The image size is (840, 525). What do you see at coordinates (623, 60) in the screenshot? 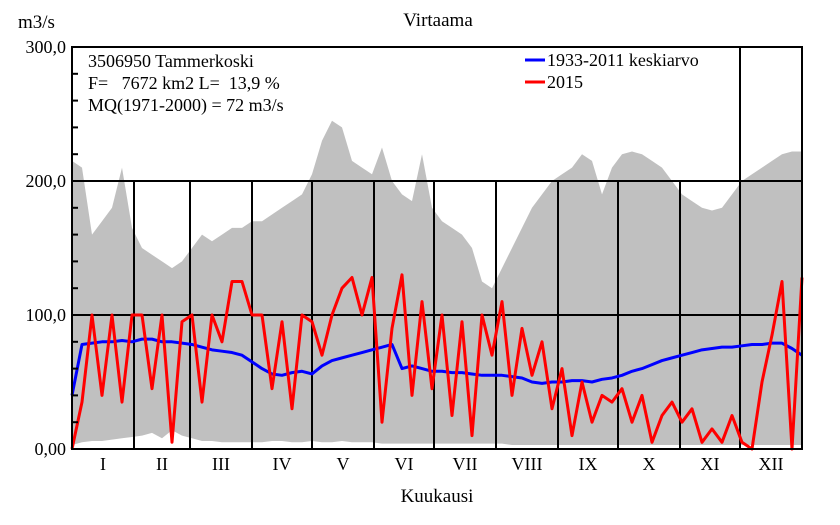
I see `legend-mean: 1933-2011 keskiarvo` at bounding box center [623, 60].